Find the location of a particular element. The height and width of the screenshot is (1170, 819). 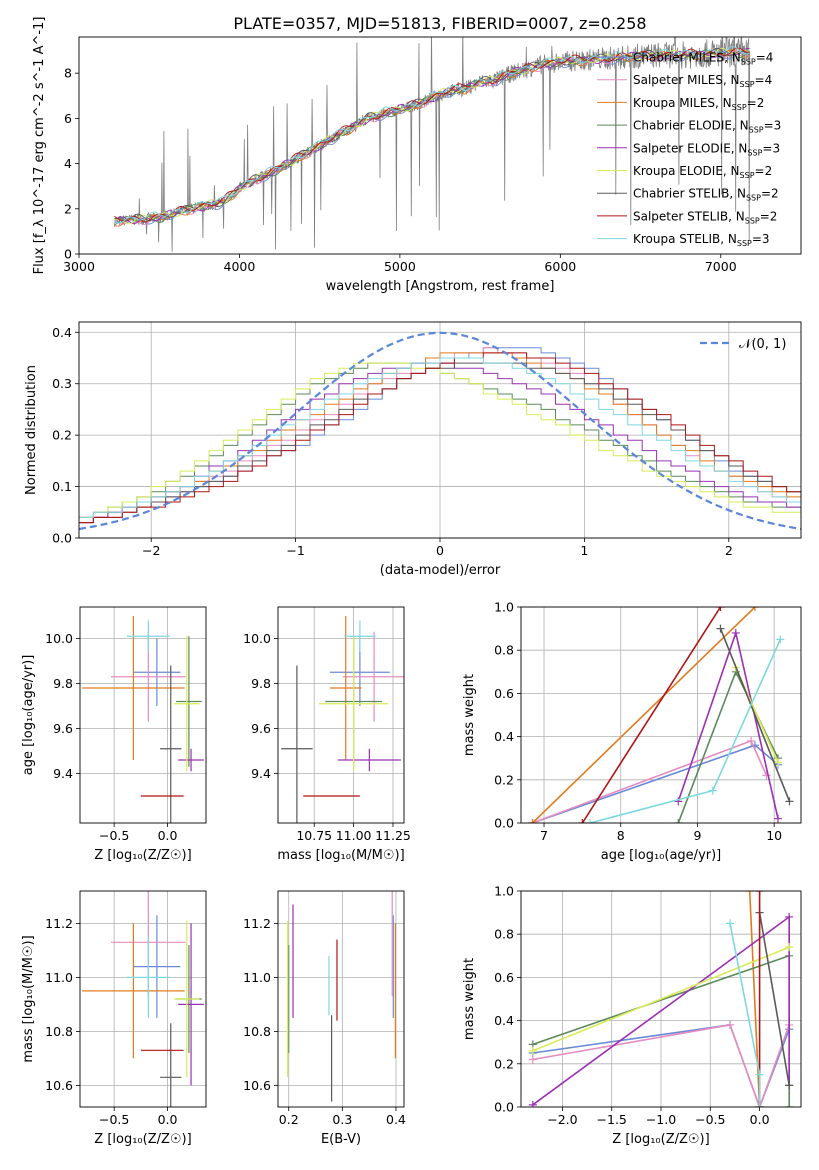

y-tick-label: 9.4 is located at coordinates (63, 773).